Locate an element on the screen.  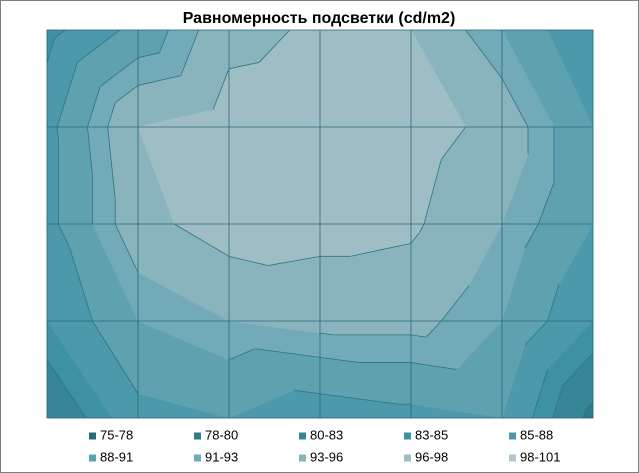
chart-title: Равномерность подсветки (cd/m2) is located at coordinates (319, 18).